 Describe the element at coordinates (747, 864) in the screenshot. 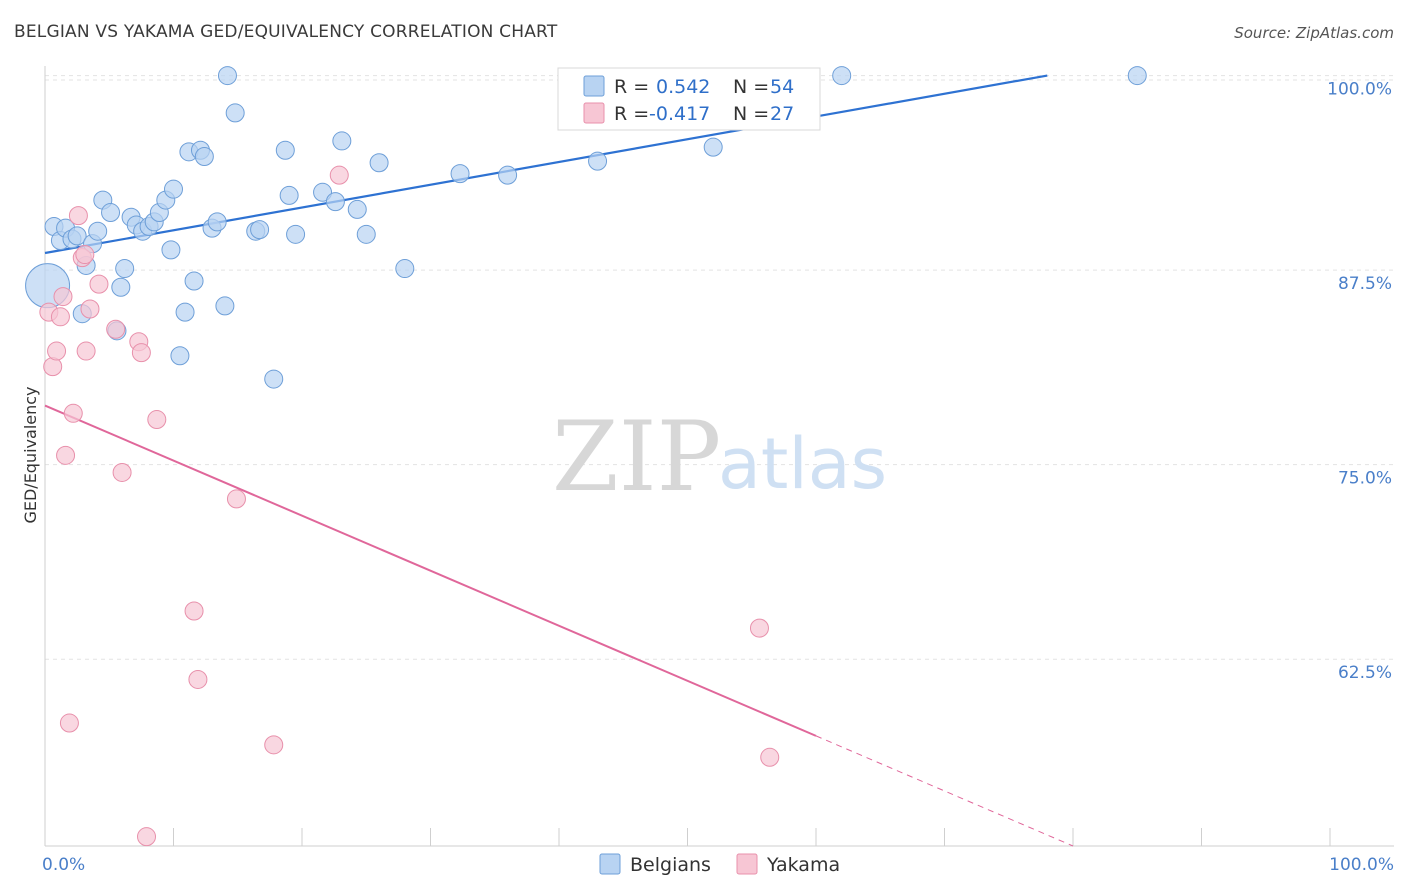

I see `bottom-legend-swatch-yakama` at that location.